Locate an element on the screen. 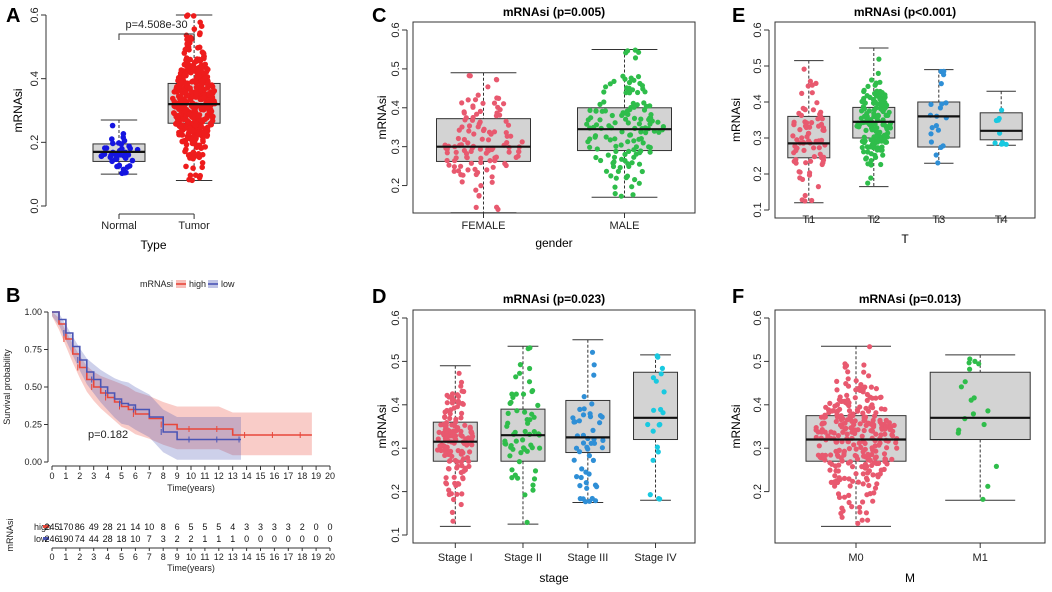  y-axis: 0.00 0.25 0.50 0.75 1.00 is located at coordinates (36, 387).